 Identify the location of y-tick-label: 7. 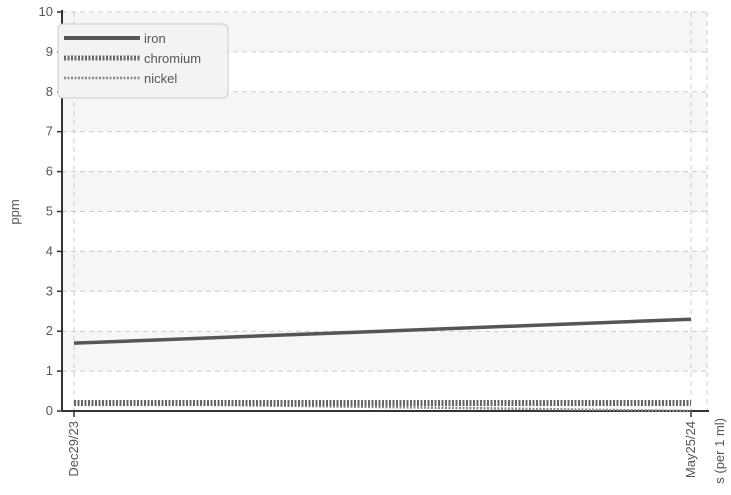
(49, 131).